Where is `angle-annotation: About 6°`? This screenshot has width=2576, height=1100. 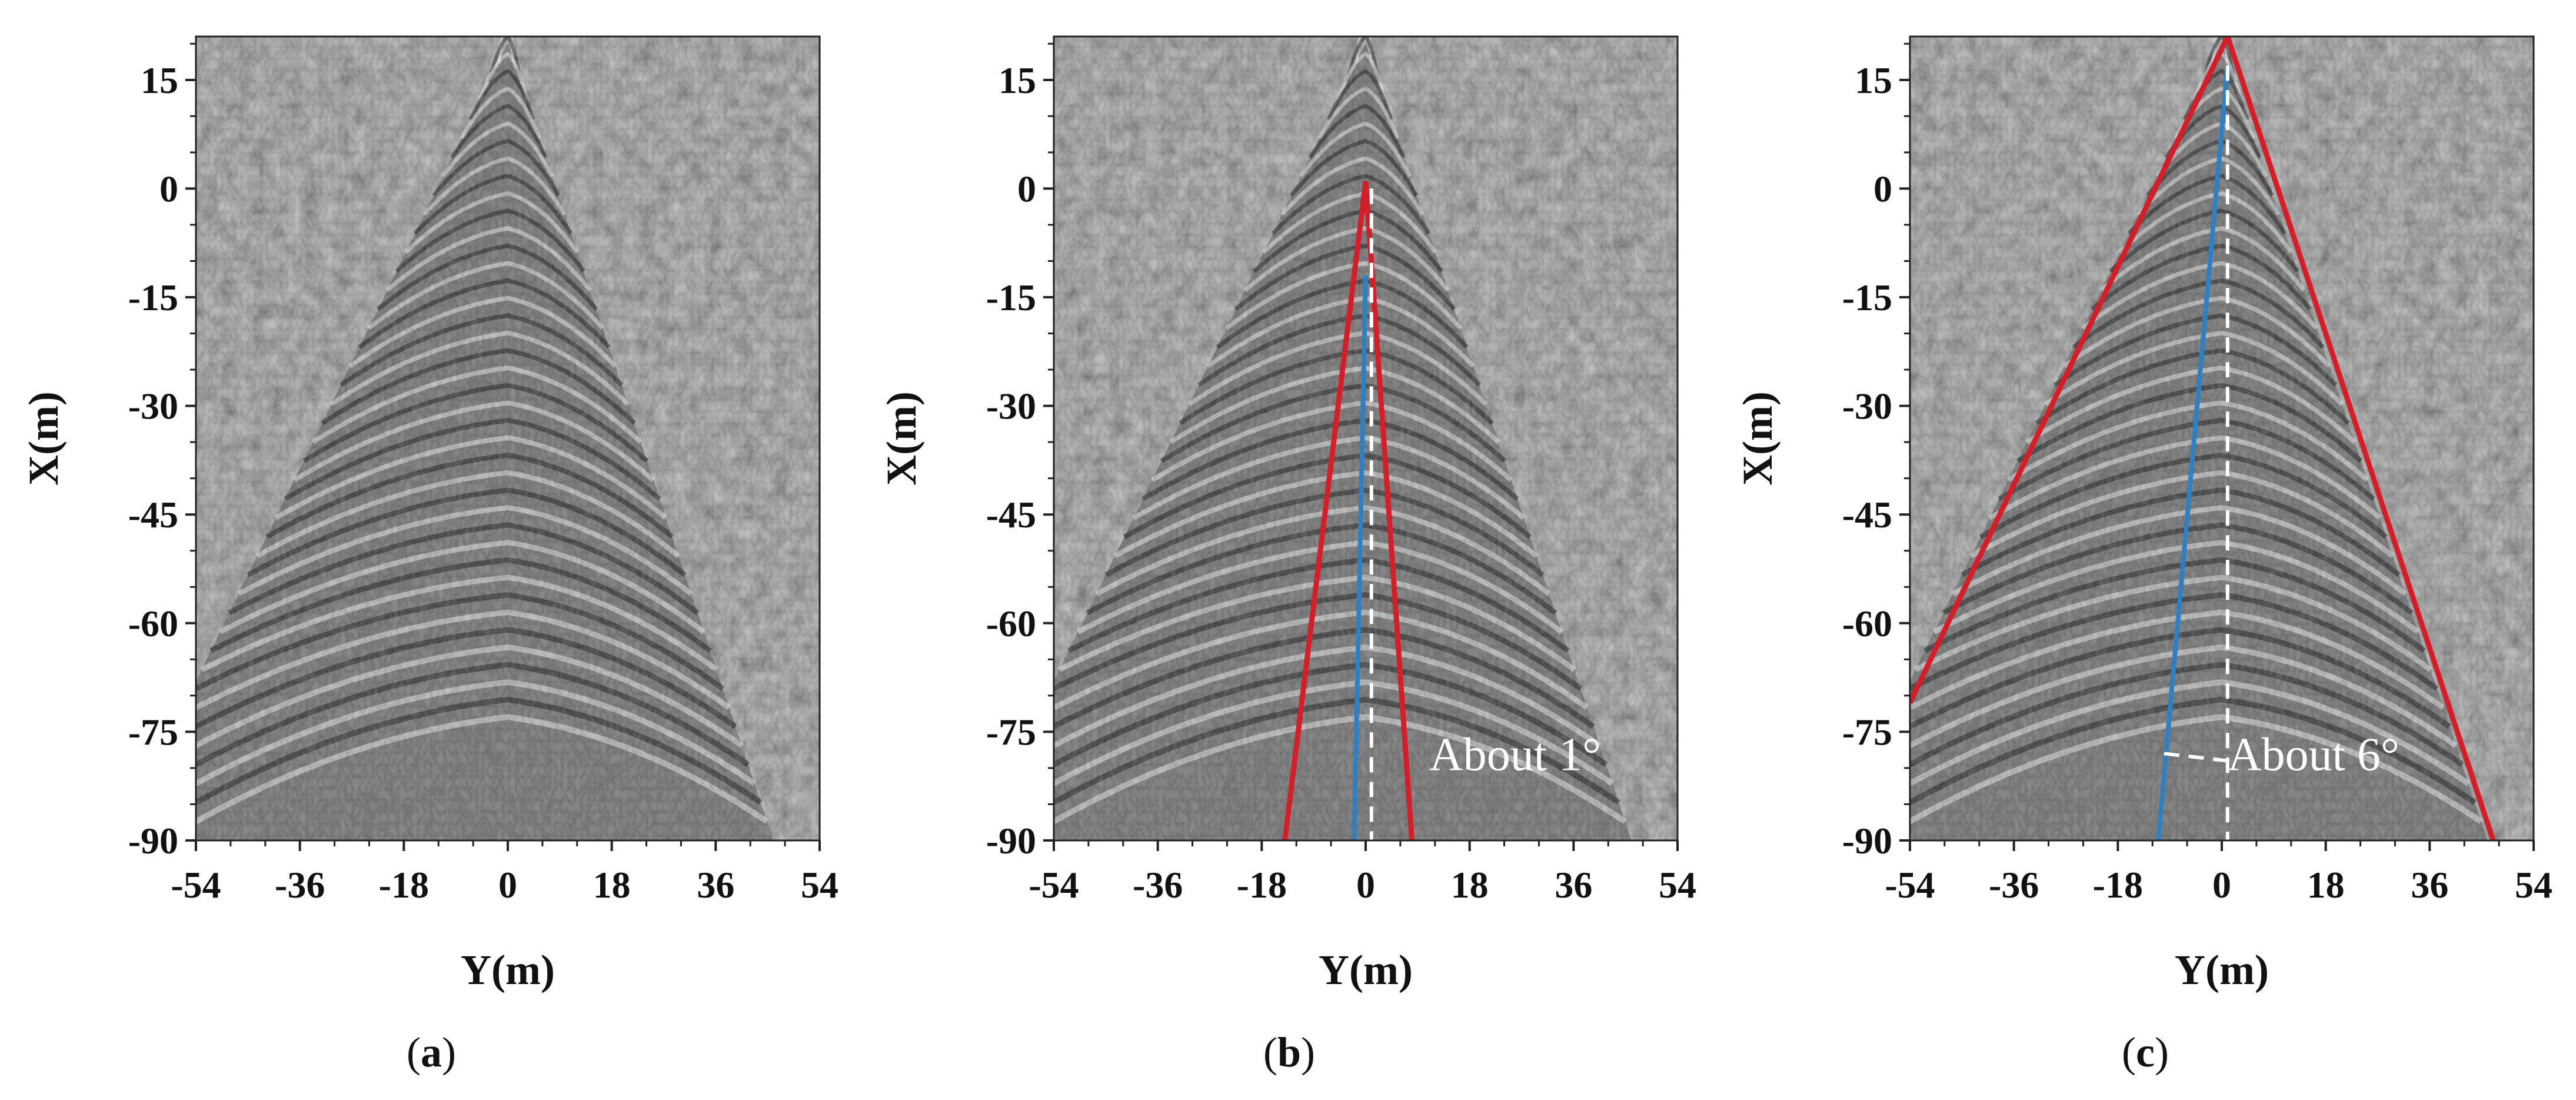
angle-annotation: About 6° is located at coordinates (2313, 754).